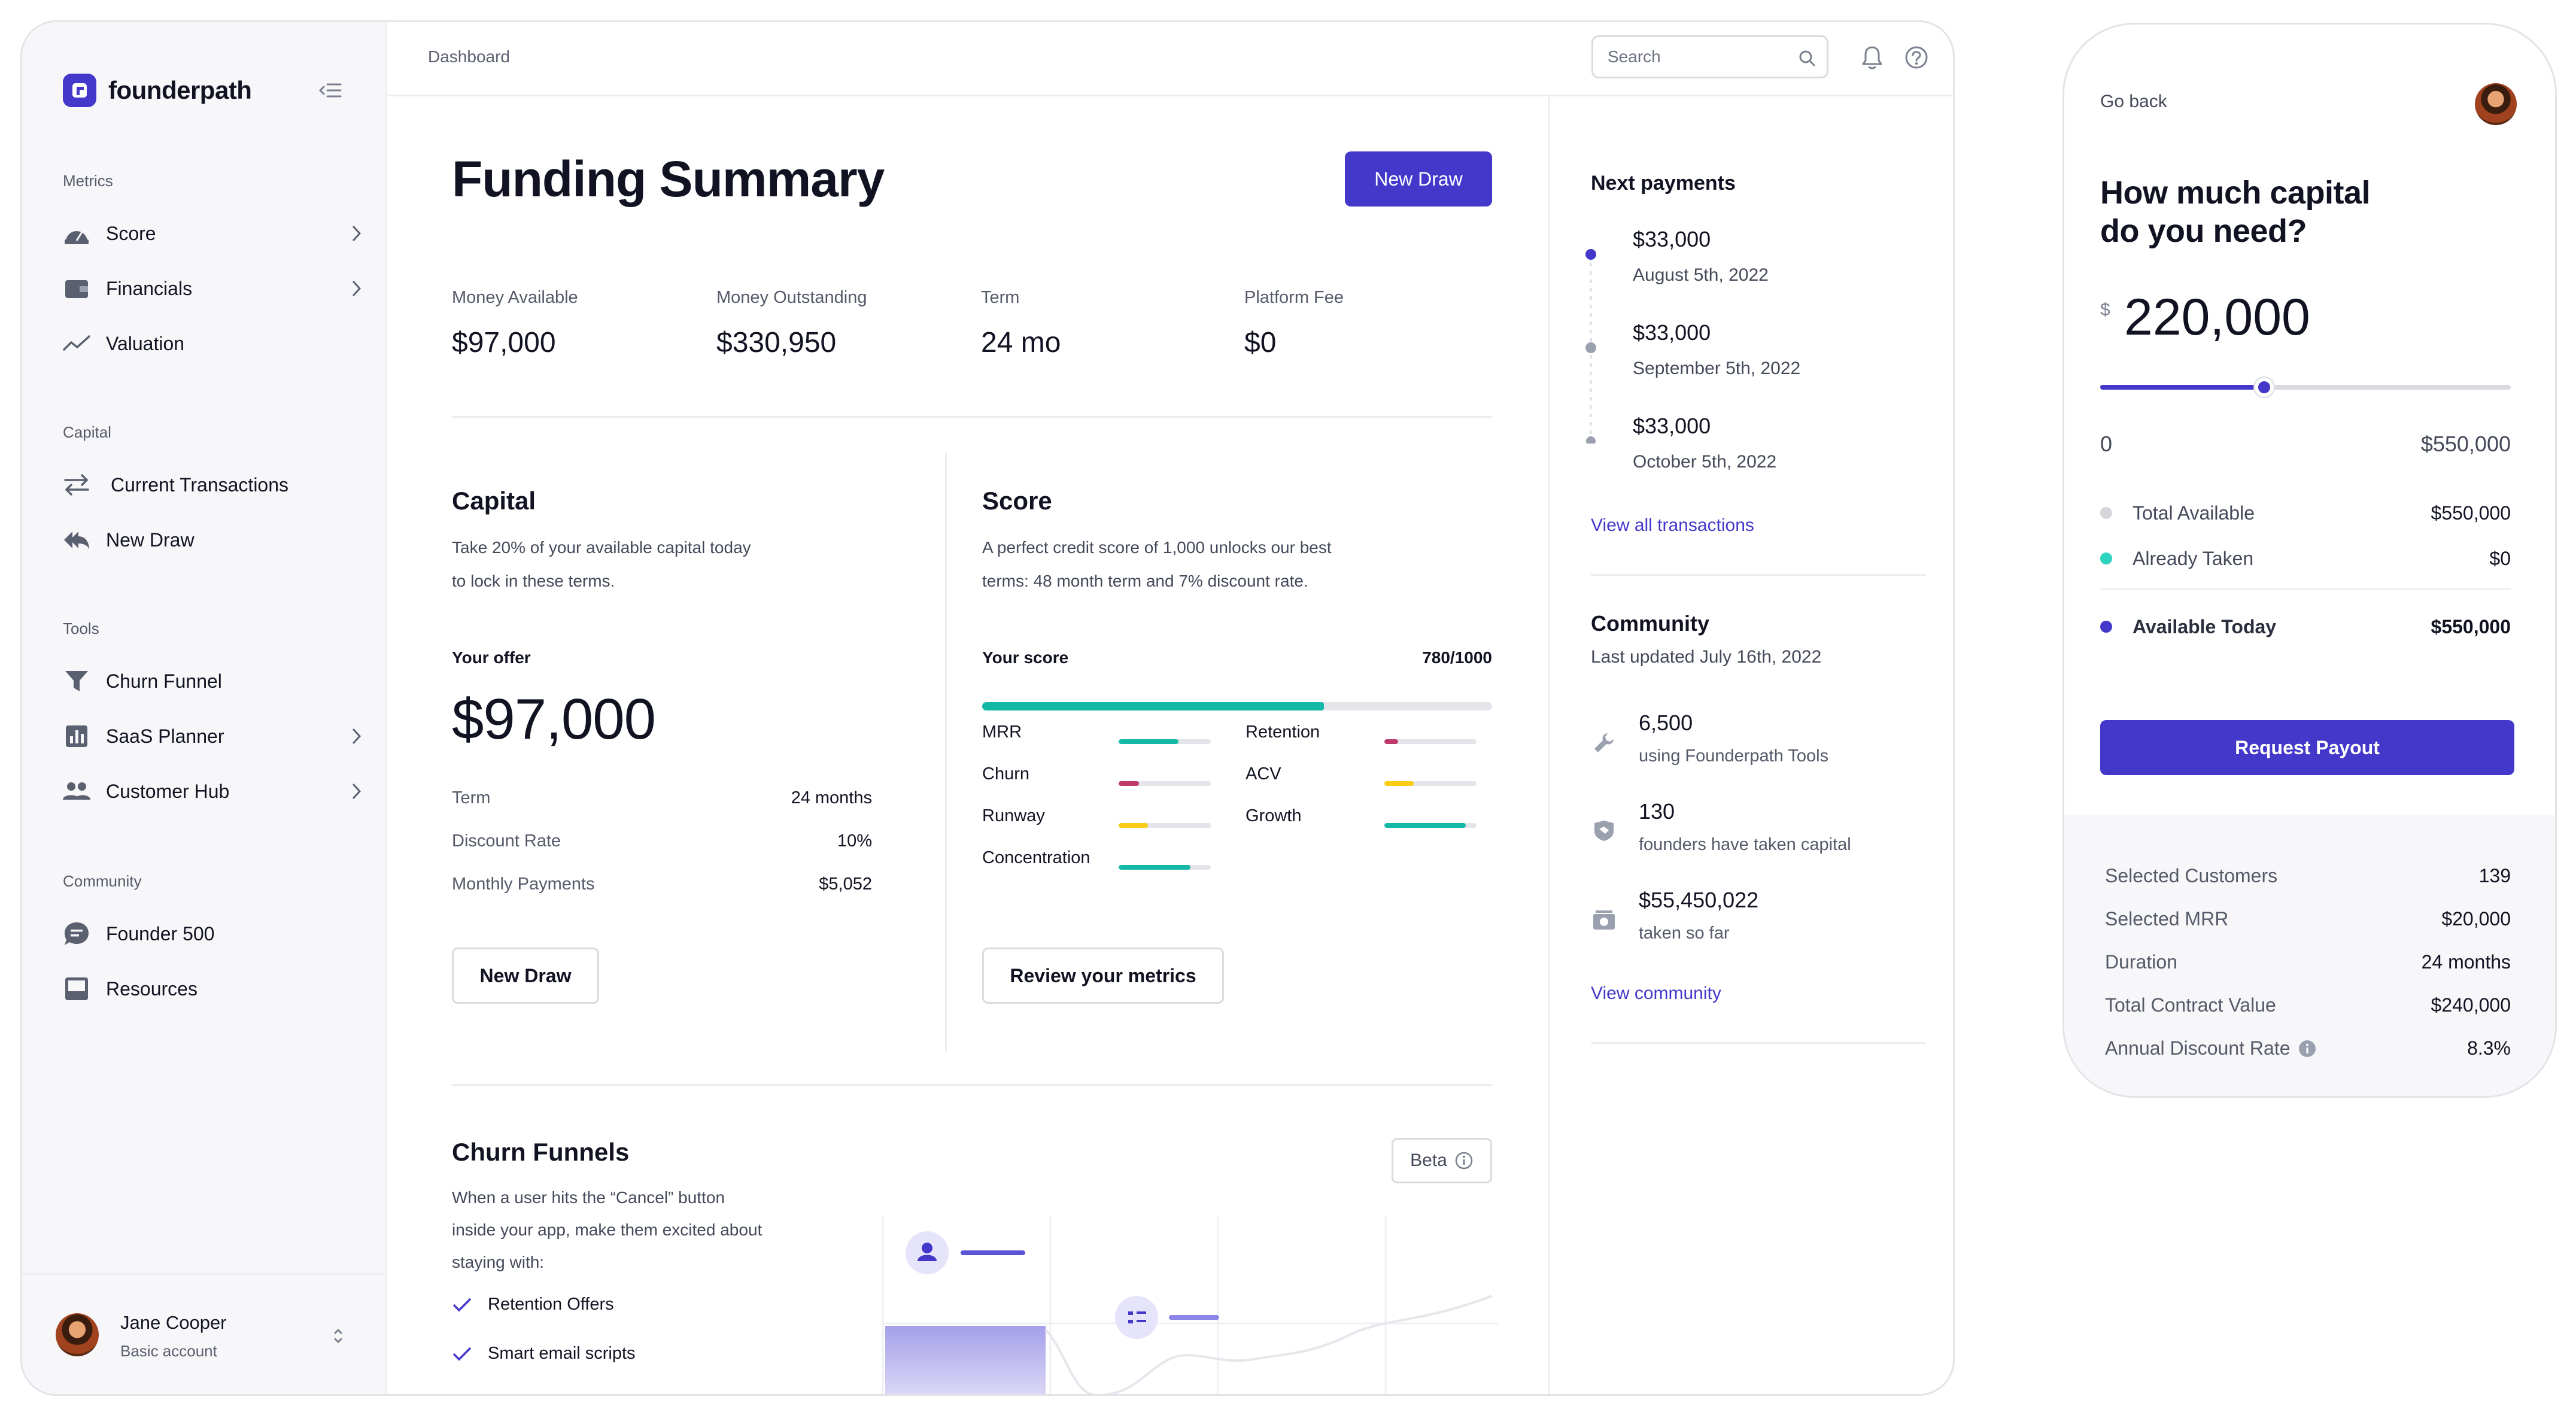 The image size is (2576, 1415). Describe the element at coordinates (2106, 444) in the screenshot. I see `slider-min: 0` at that location.